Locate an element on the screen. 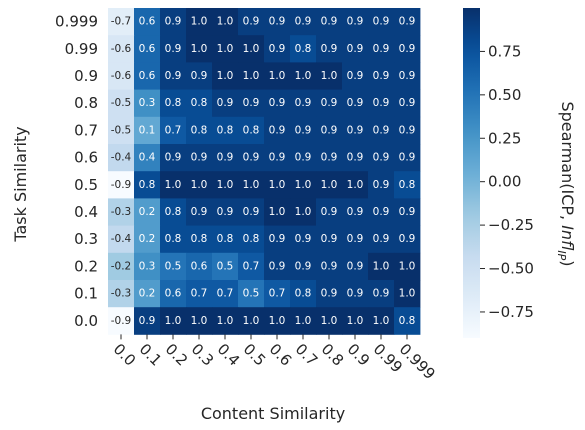 The width and height of the screenshot is (585, 430). cell-value-label: 0.6 is located at coordinates (147, 76).